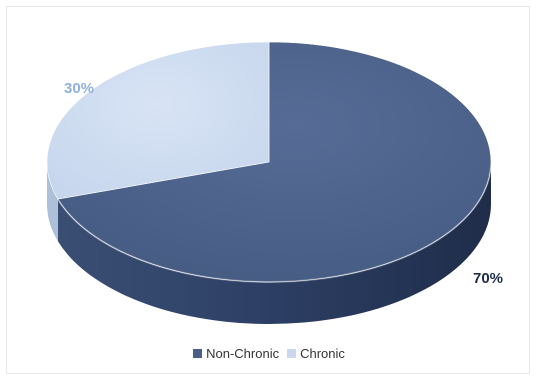  Describe the element at coordinates (243, 353) in the screenshot. I see `legend-label-non-chronic: Non-Chronic` at that location.